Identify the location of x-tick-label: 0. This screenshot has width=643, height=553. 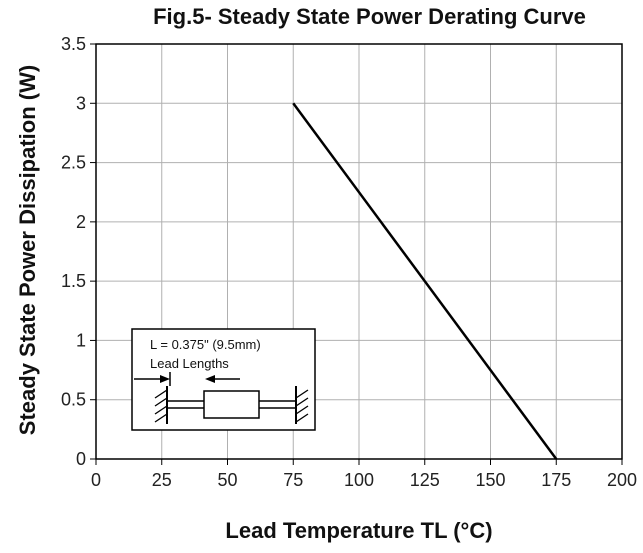
(96, 480).